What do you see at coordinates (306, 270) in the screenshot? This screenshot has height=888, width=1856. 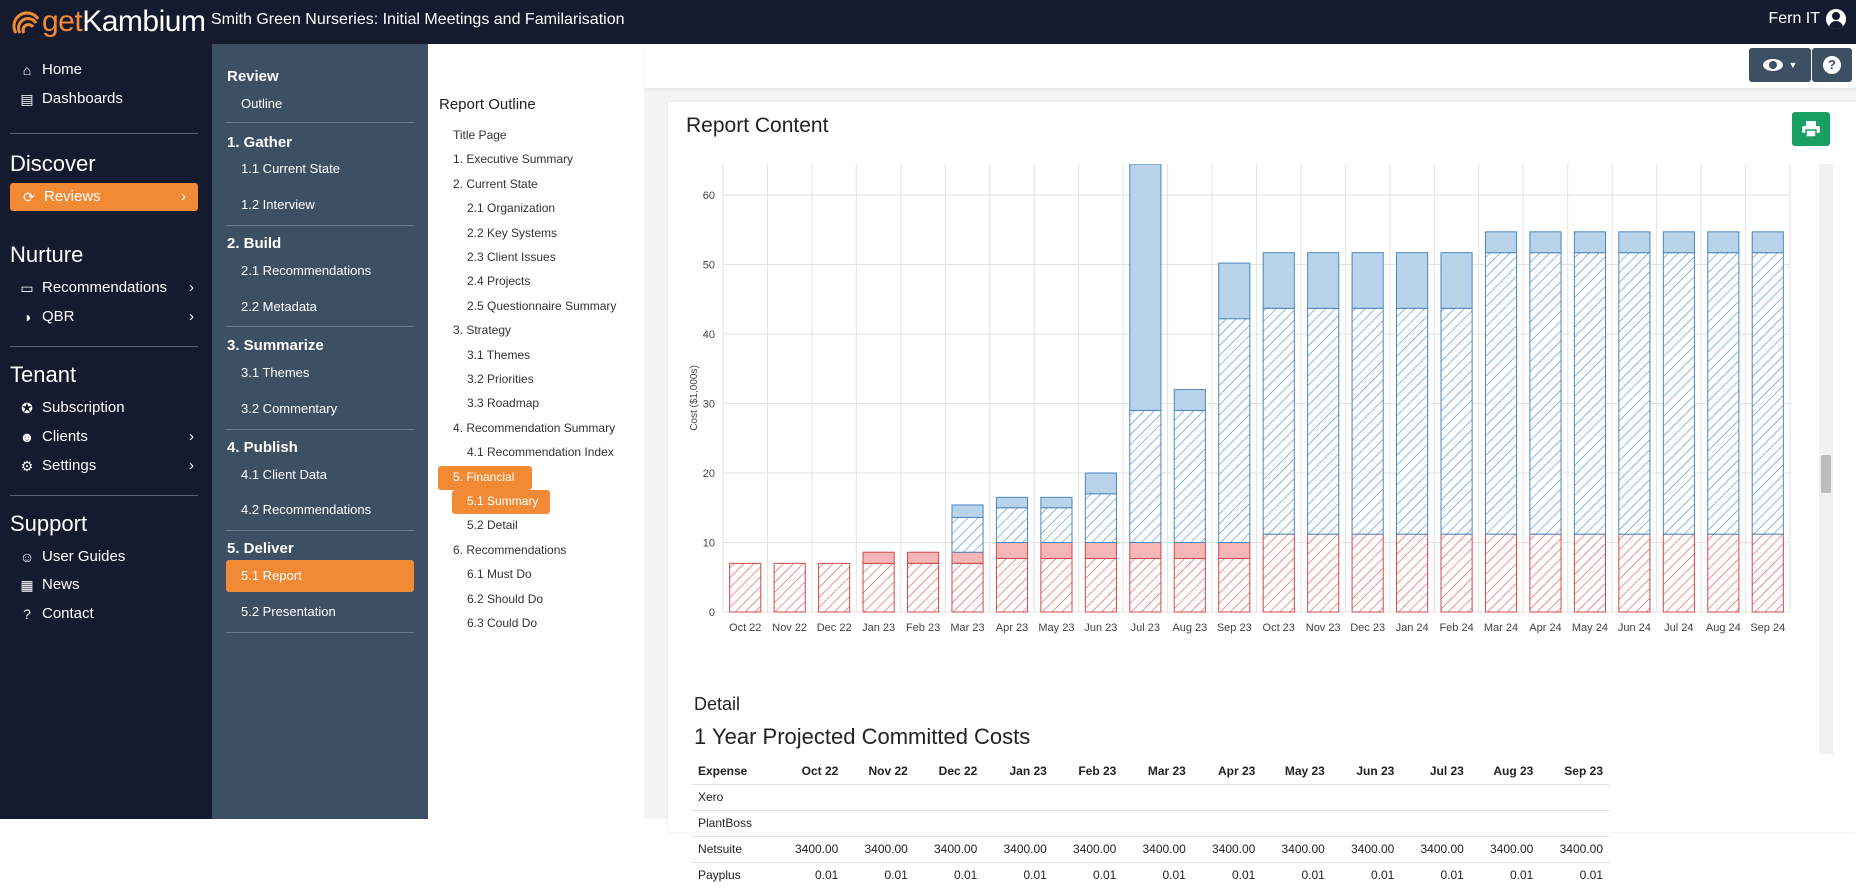 I see `step-item-recommendations: 2.1 Recommendations` at bounding box center [306, 270].